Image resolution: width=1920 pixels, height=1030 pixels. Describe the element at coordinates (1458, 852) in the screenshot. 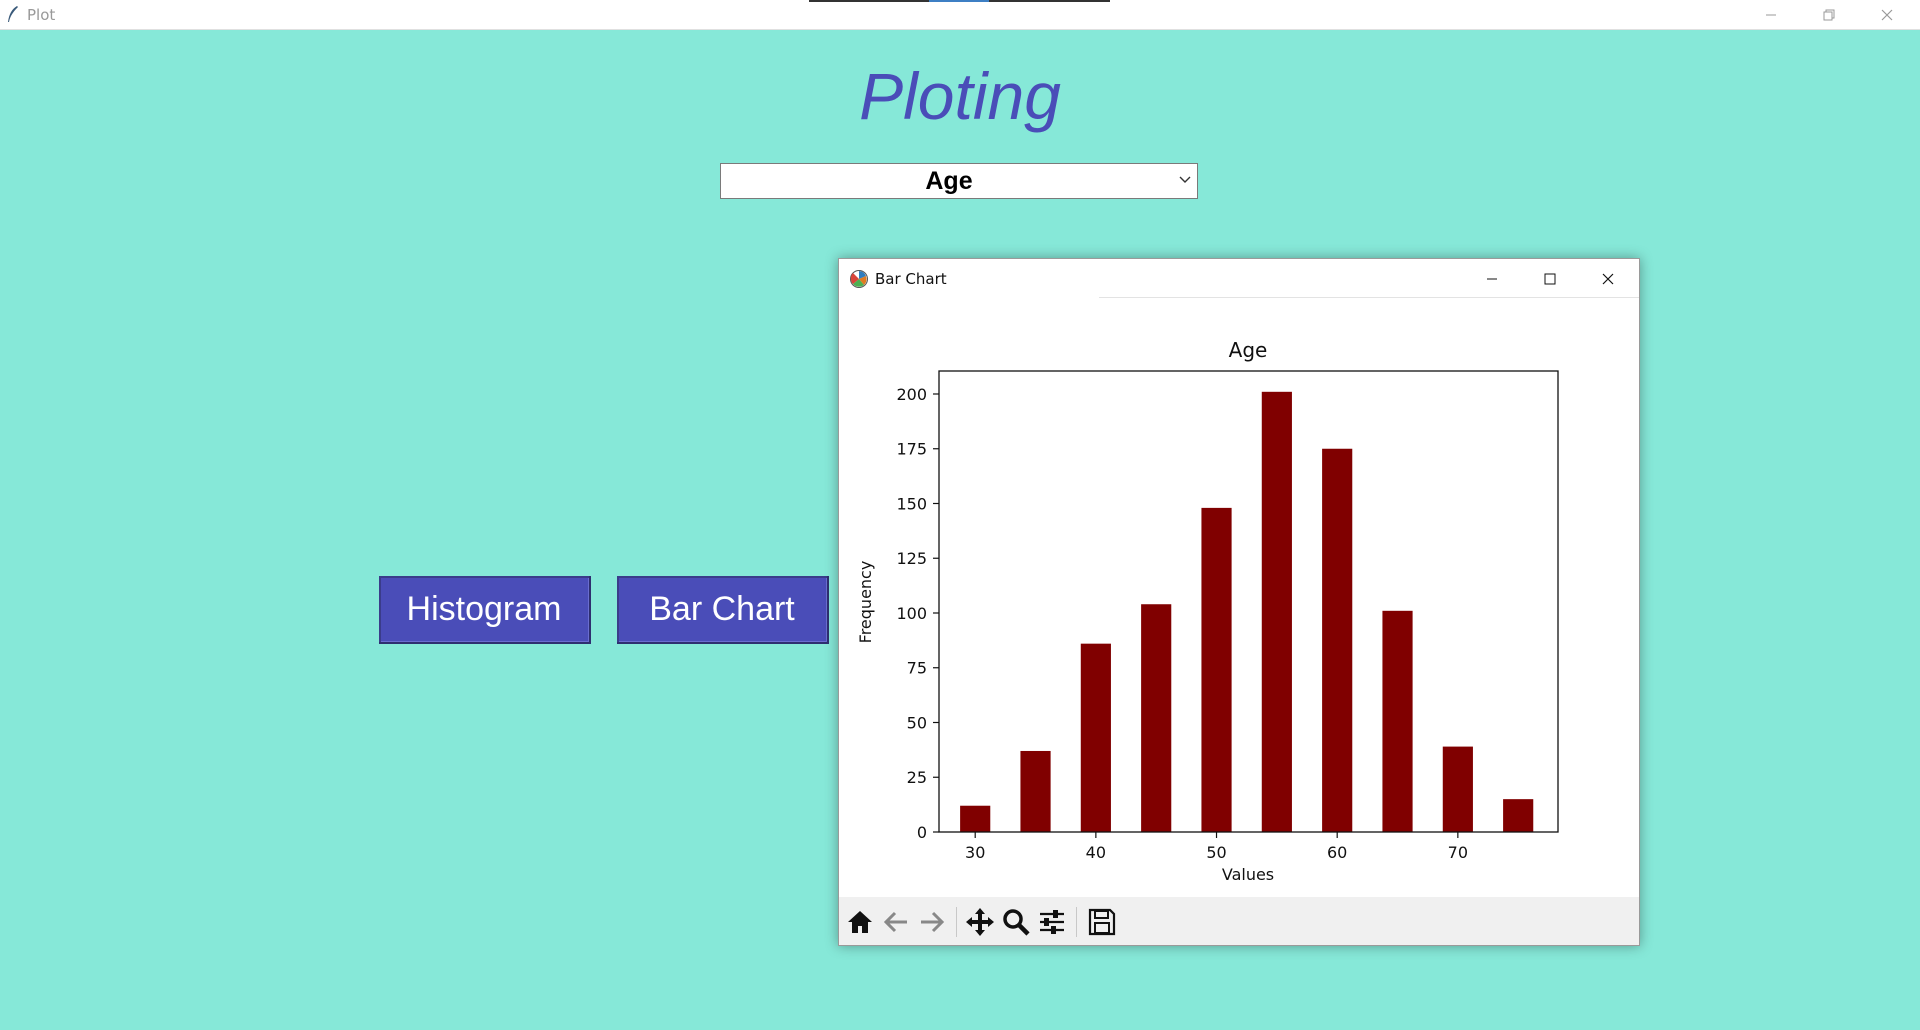

I see `x-tick-label: 70` at that location.